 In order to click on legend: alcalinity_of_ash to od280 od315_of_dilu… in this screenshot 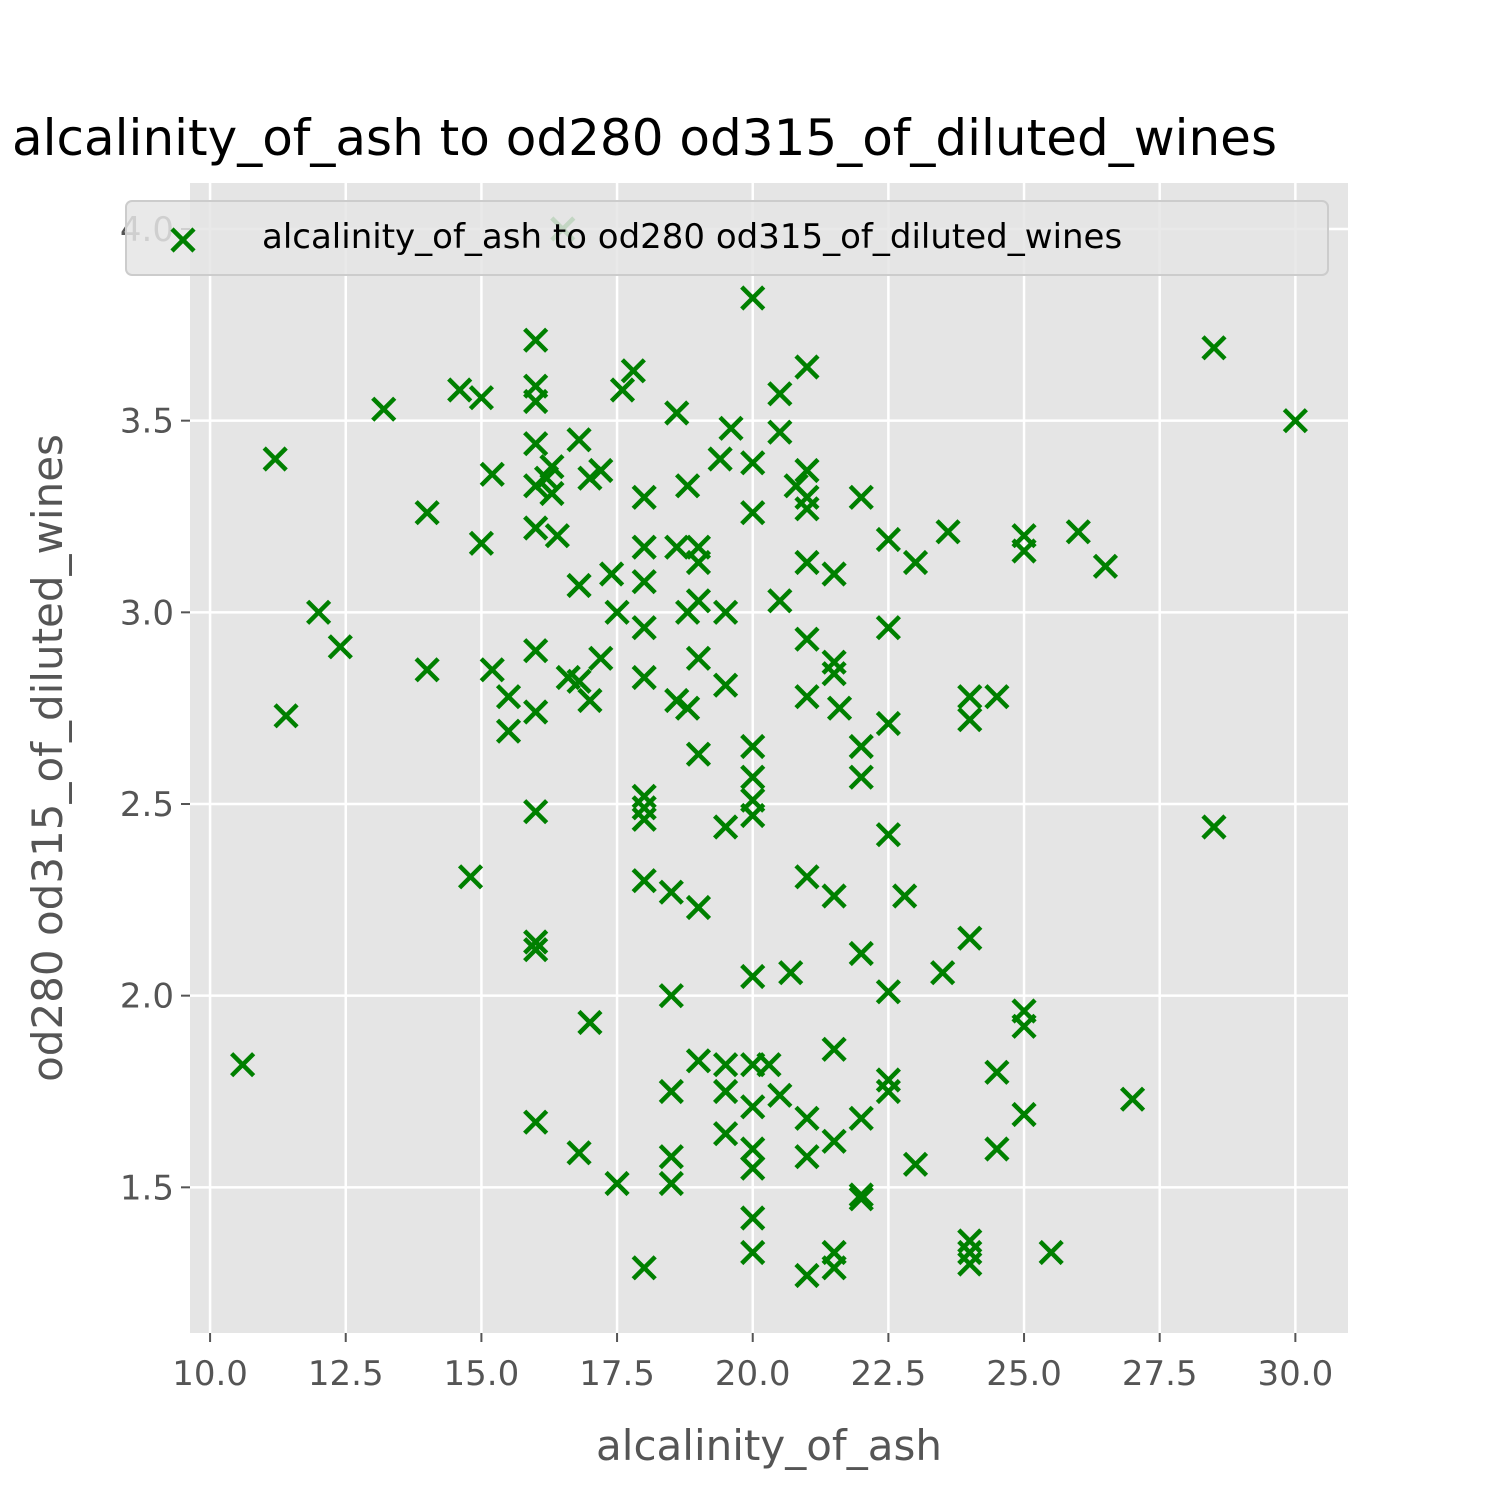, I will do `click(727, 238)`.